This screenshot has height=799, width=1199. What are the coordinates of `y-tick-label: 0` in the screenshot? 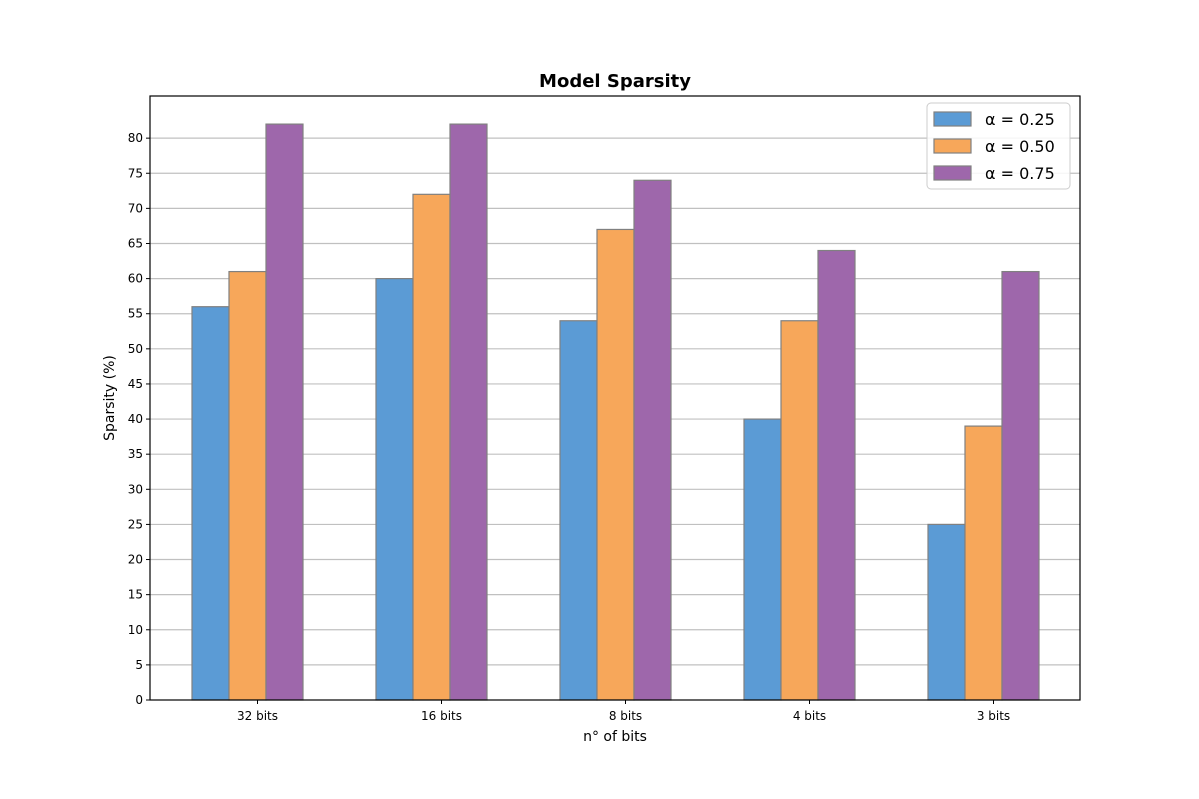 It's located at (139, 700).